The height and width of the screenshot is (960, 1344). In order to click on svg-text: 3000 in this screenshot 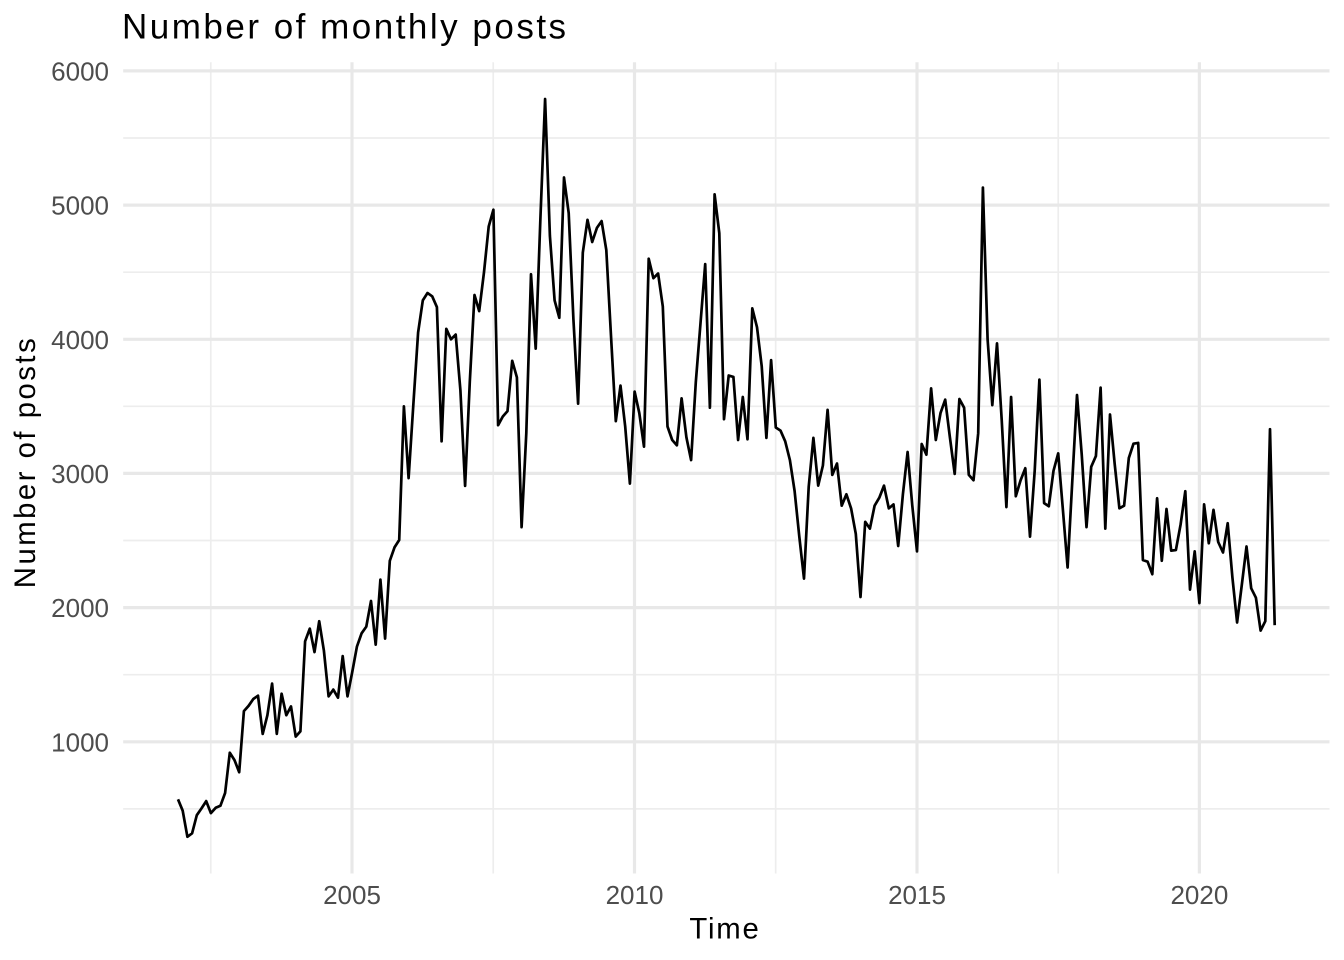, I will do `click(80, 474)`.